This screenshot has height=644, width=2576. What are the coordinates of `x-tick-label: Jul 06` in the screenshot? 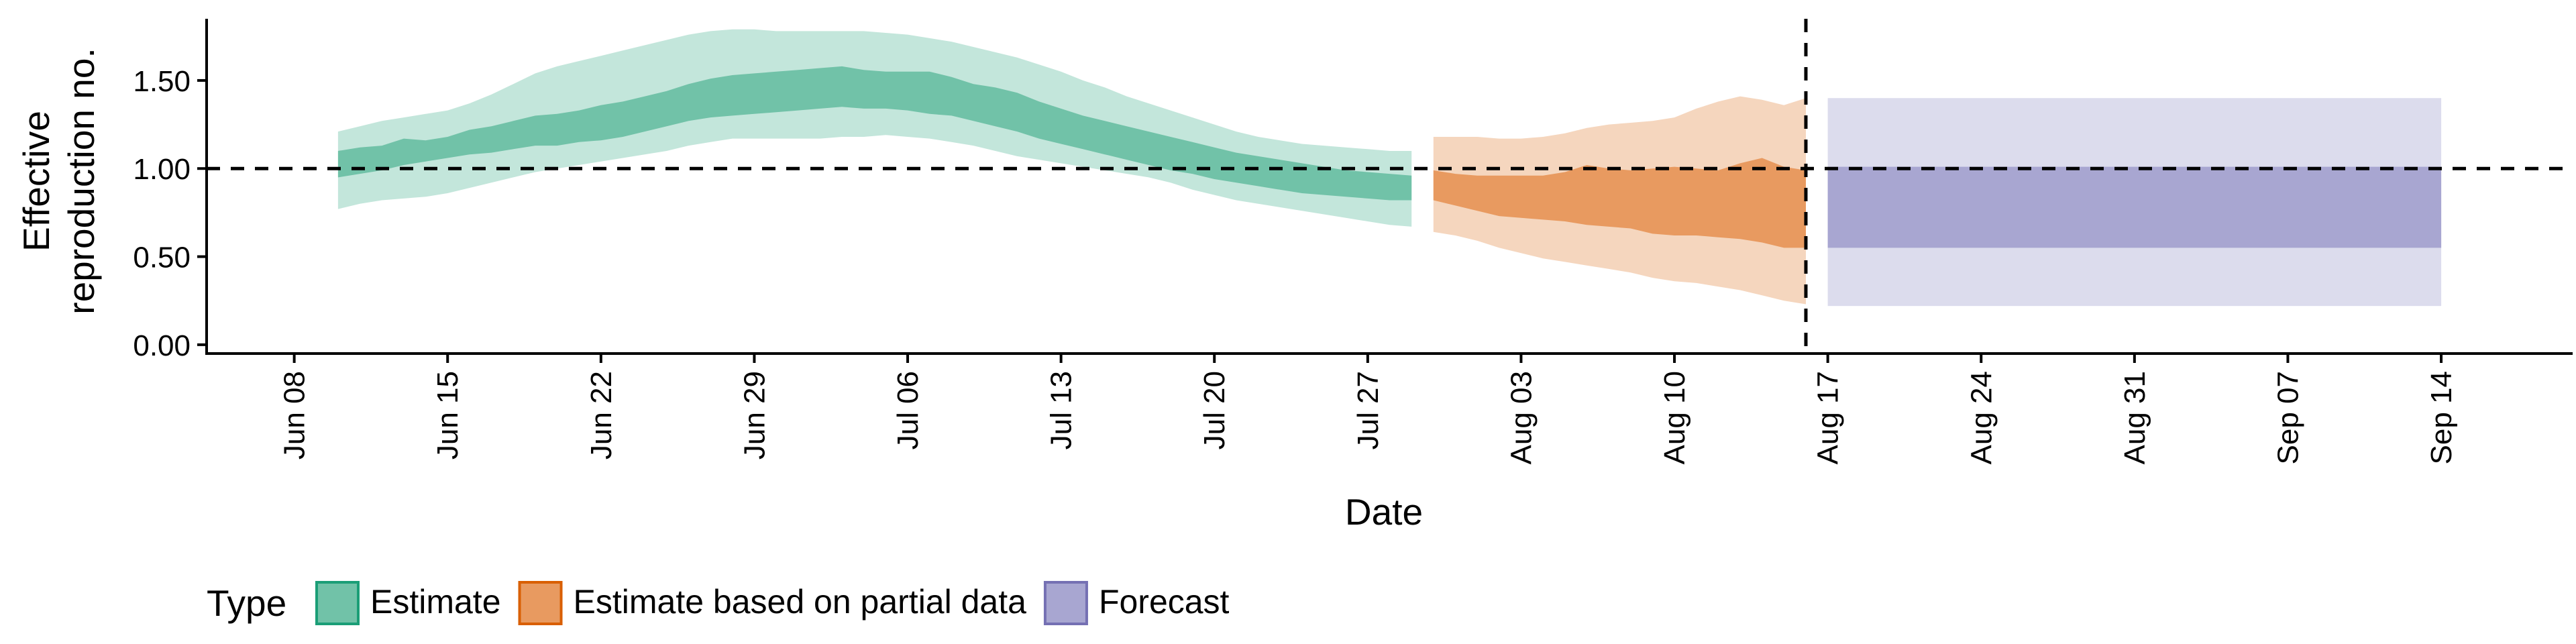 It's located at (908, 410).